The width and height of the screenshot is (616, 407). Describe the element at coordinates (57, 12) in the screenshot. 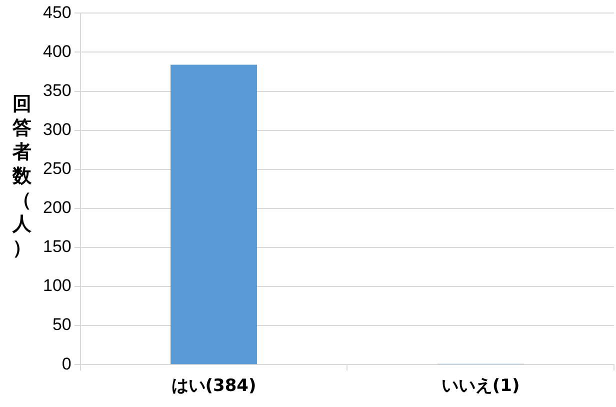

I see `y-tick-label: 450` at that location.